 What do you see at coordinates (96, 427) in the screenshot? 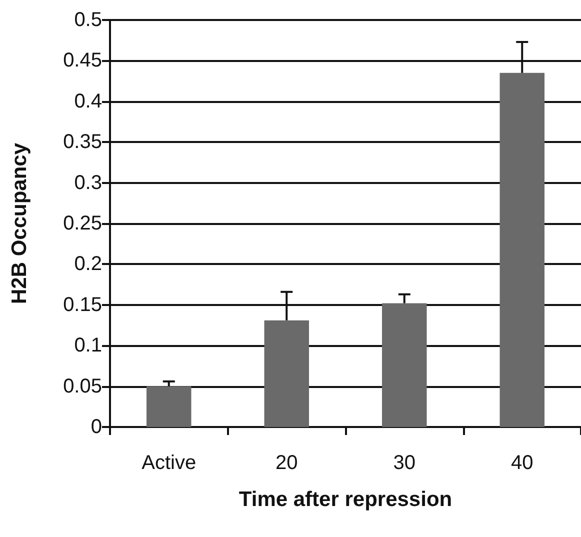
I see `y-tick-label: 0` at bounding box center [96, 427].